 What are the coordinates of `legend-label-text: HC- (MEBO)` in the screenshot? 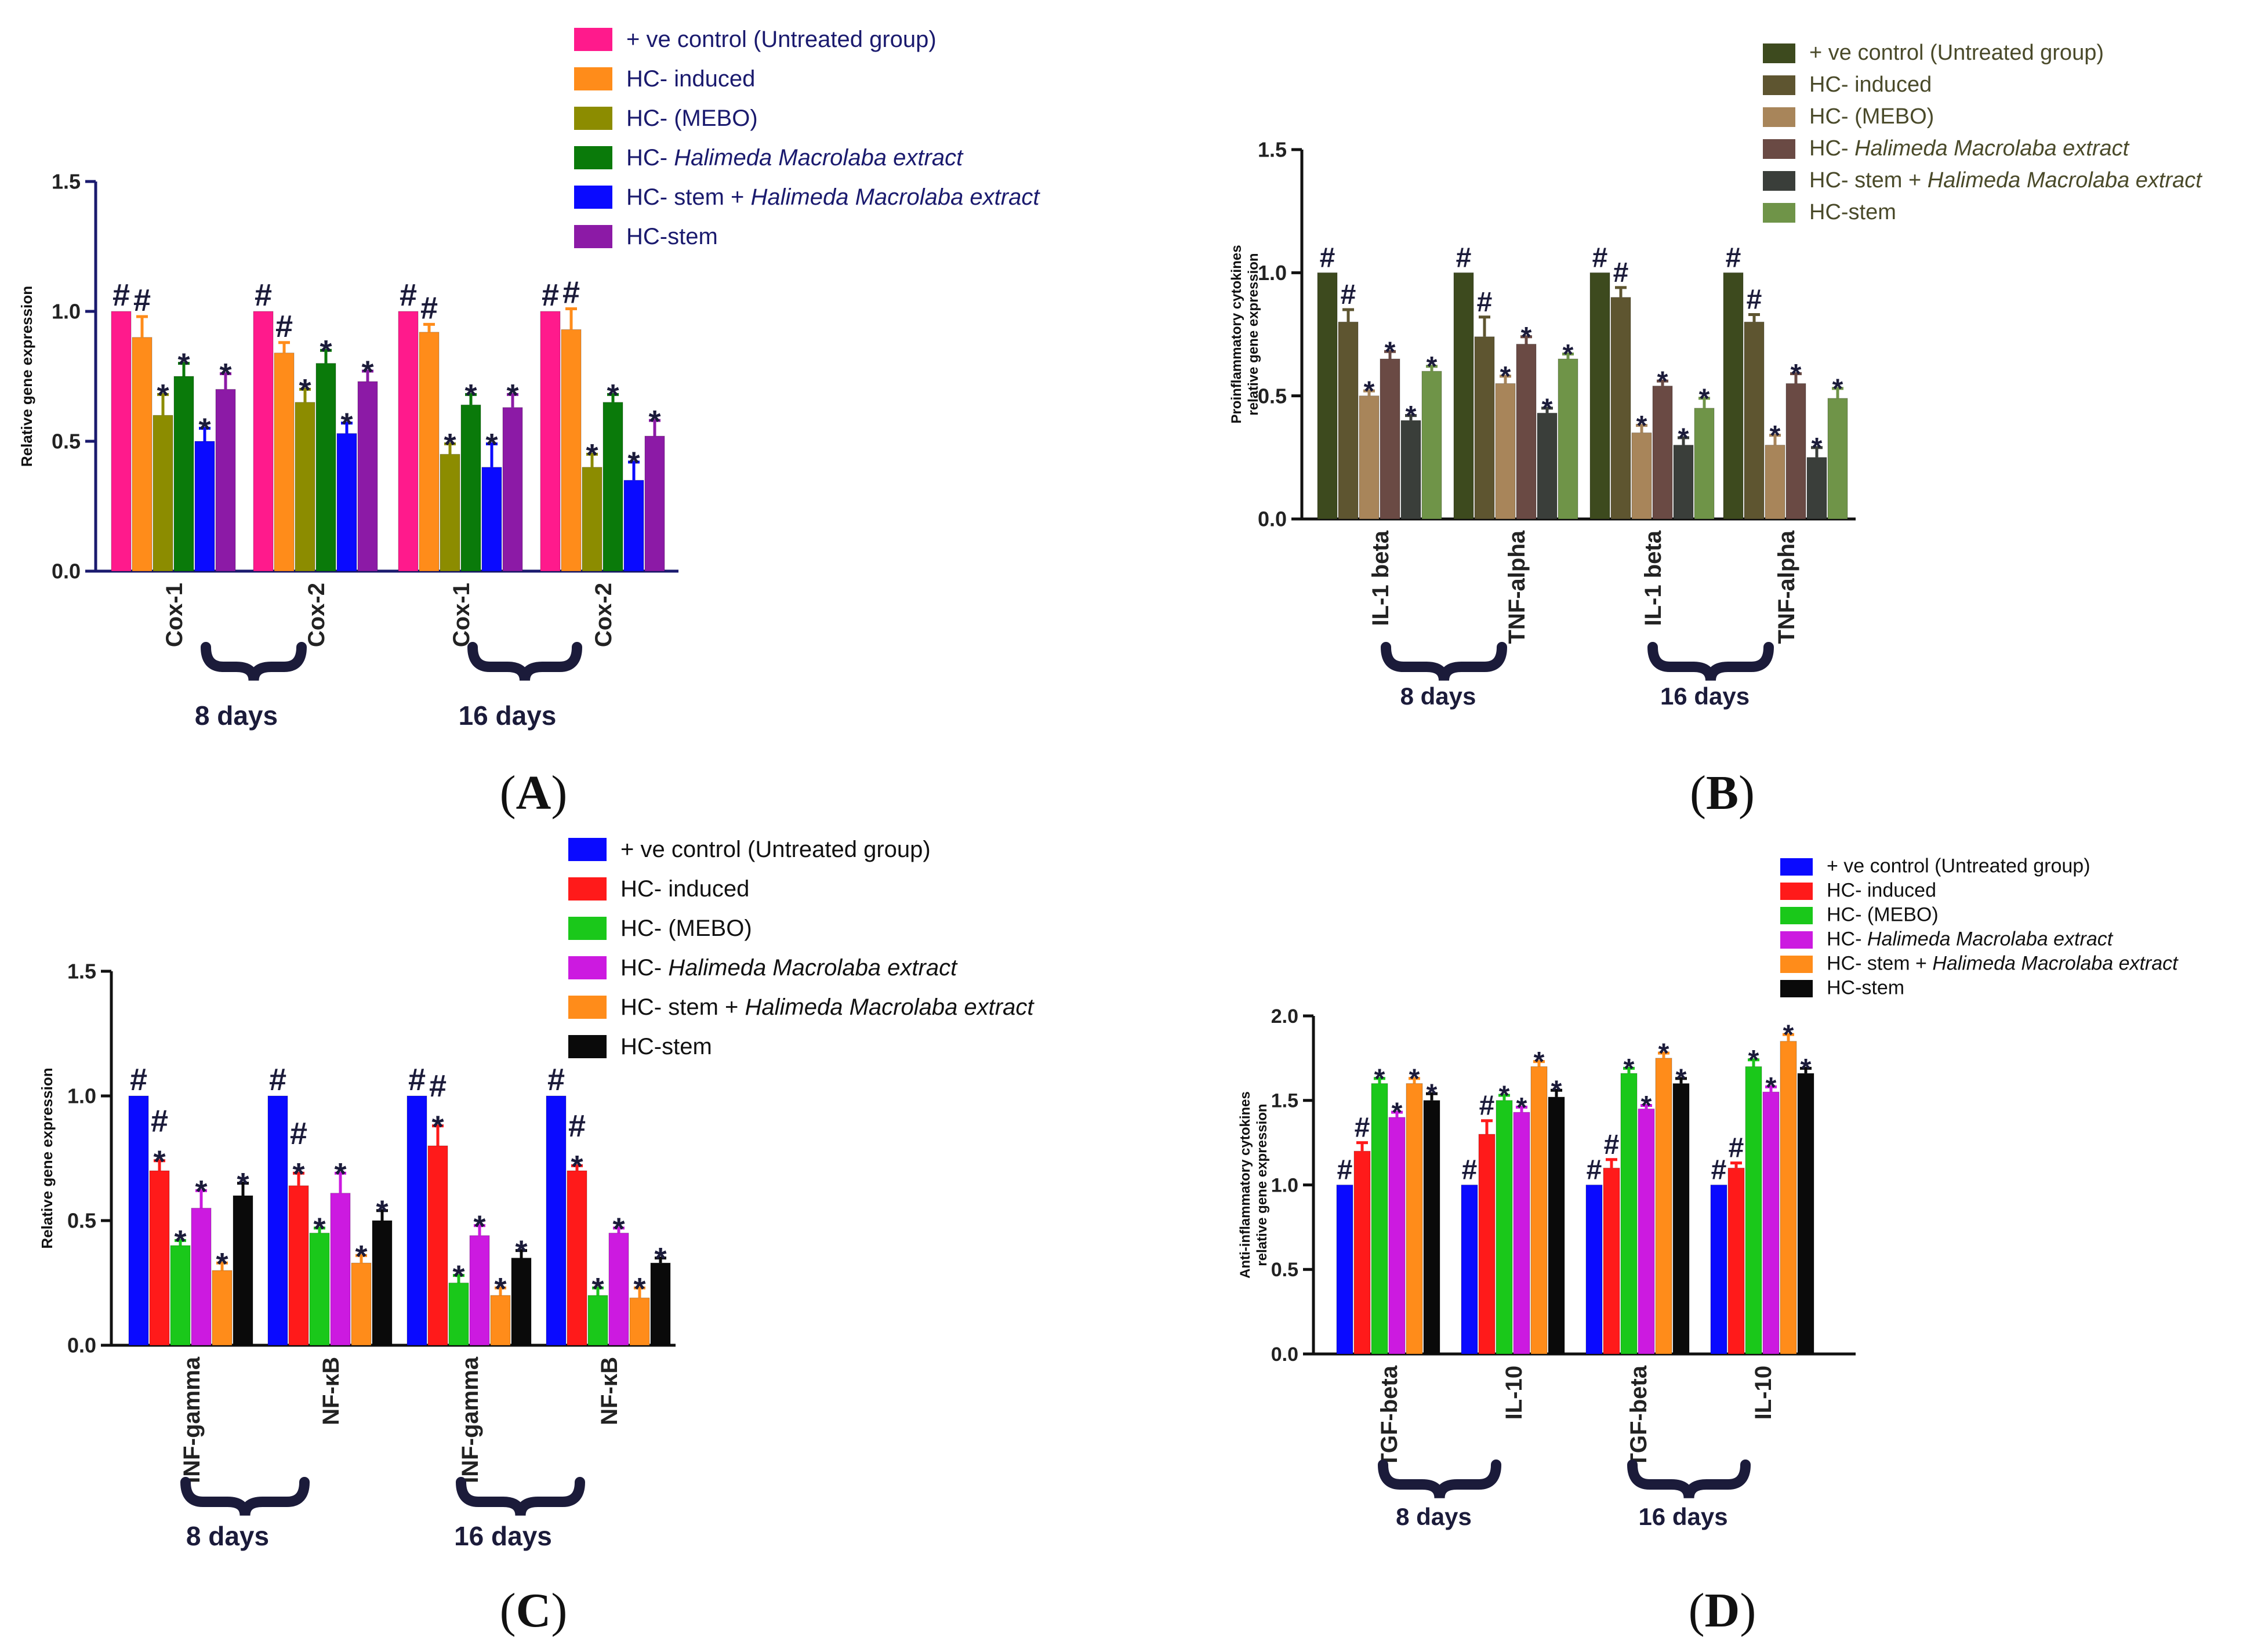 It's located at (692, 118).